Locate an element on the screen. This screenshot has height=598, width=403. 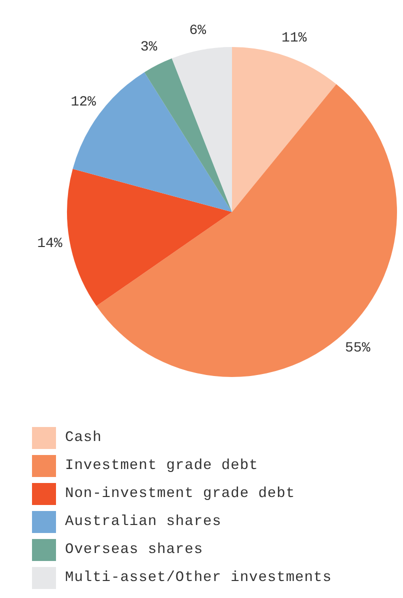
data-label: 12% is located at coordinates (83, 102).